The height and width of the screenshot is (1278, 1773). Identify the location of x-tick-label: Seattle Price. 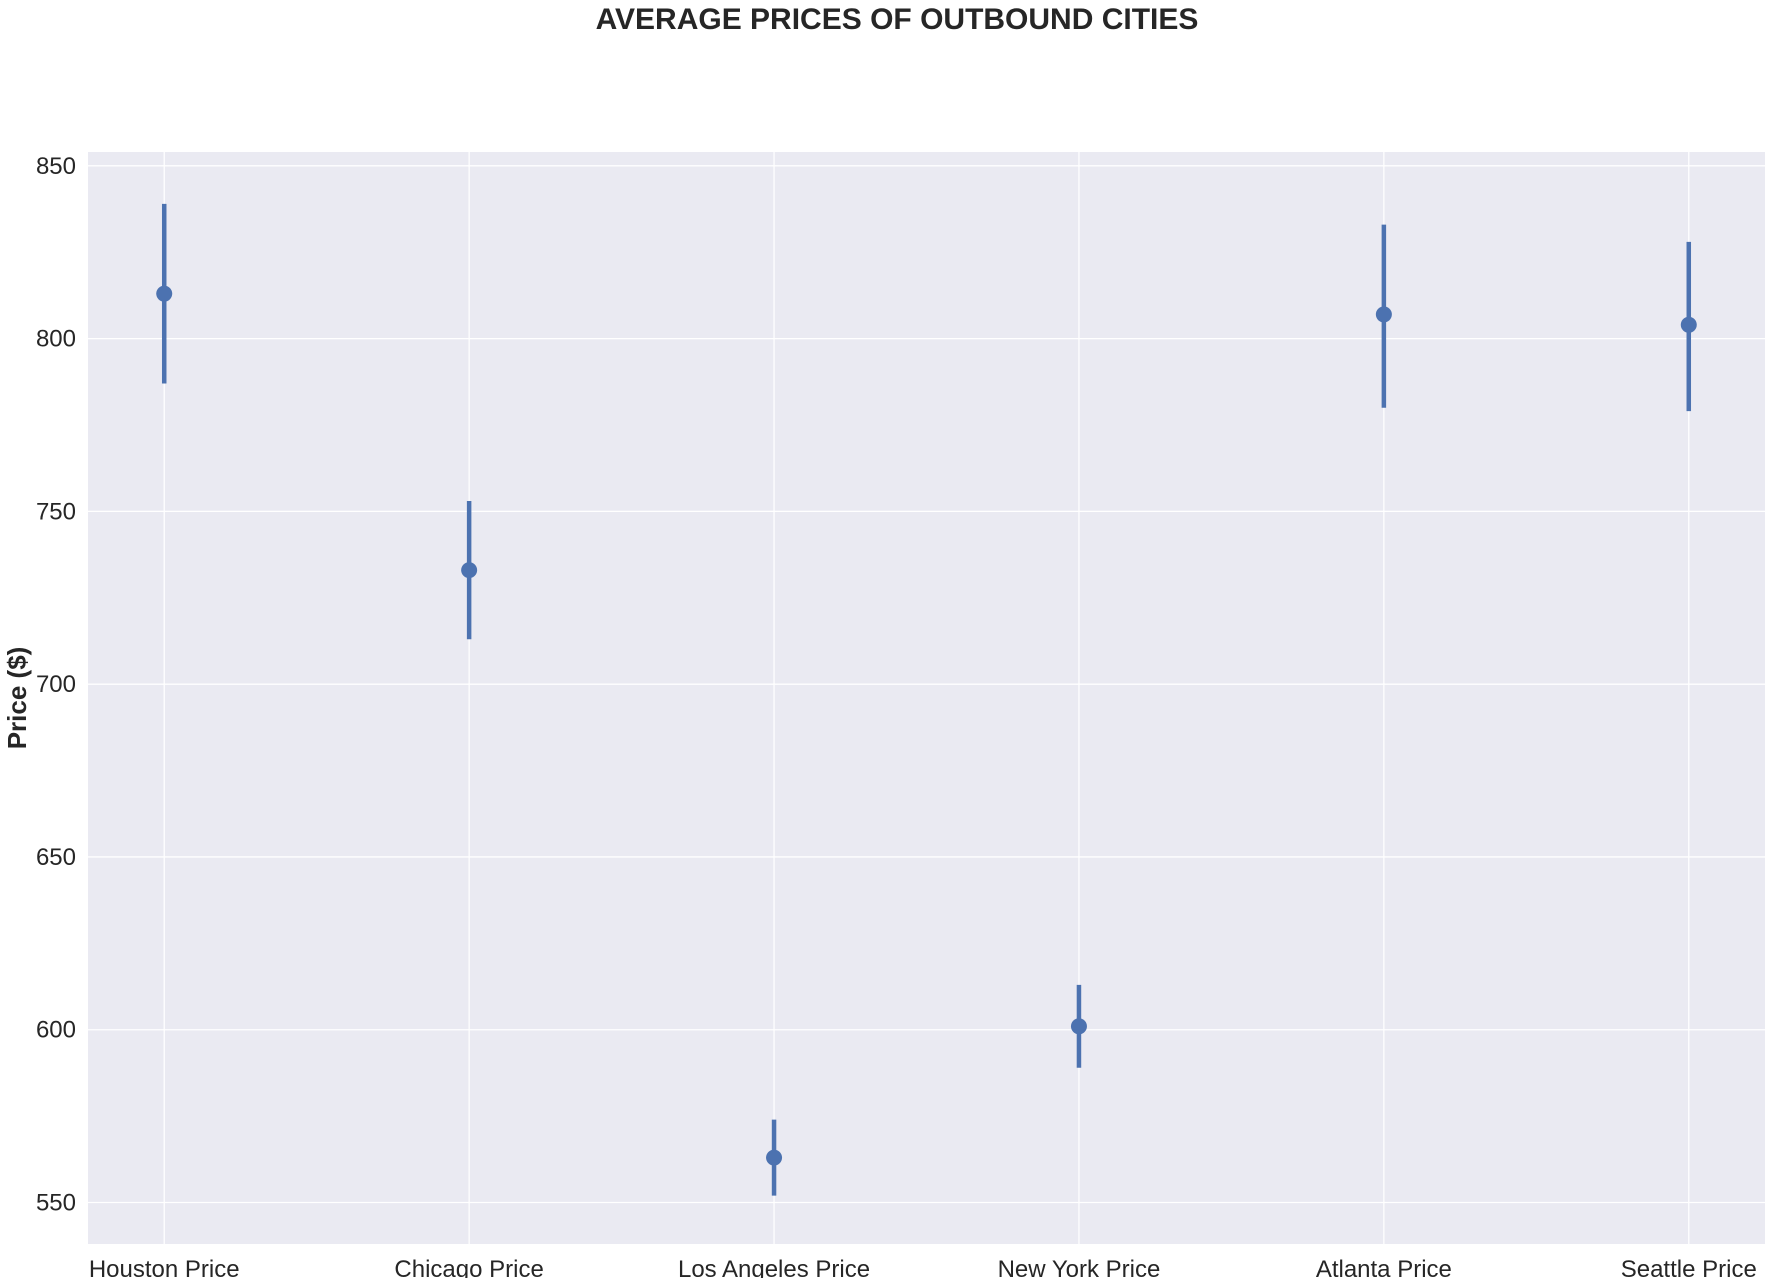
(1689, 1267).